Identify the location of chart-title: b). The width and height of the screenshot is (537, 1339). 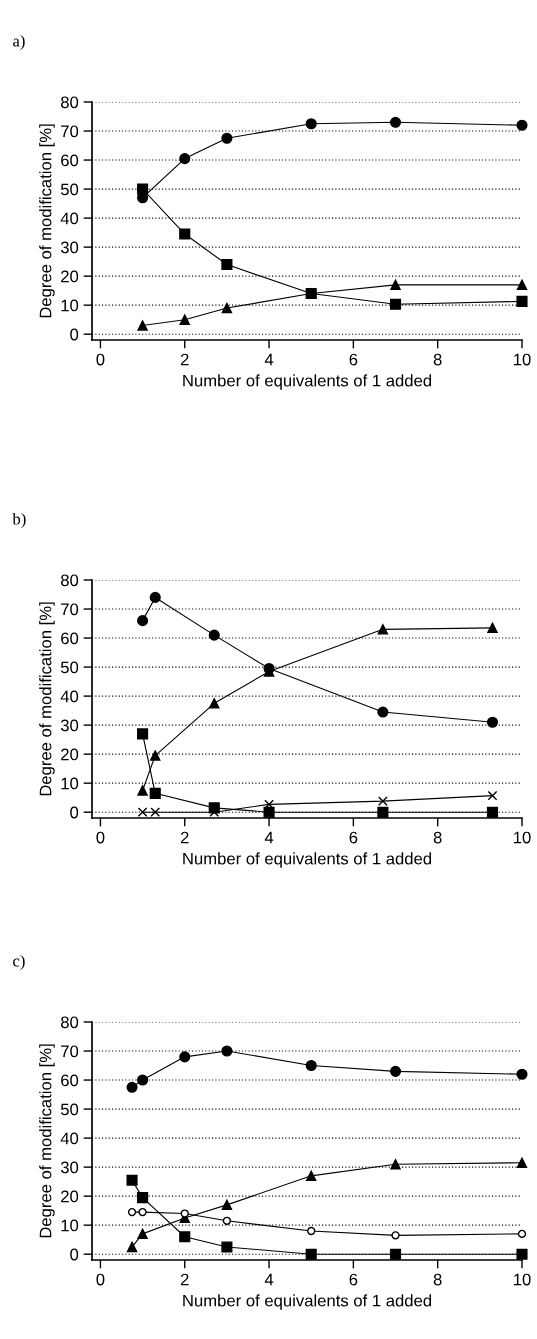
(19, 520).